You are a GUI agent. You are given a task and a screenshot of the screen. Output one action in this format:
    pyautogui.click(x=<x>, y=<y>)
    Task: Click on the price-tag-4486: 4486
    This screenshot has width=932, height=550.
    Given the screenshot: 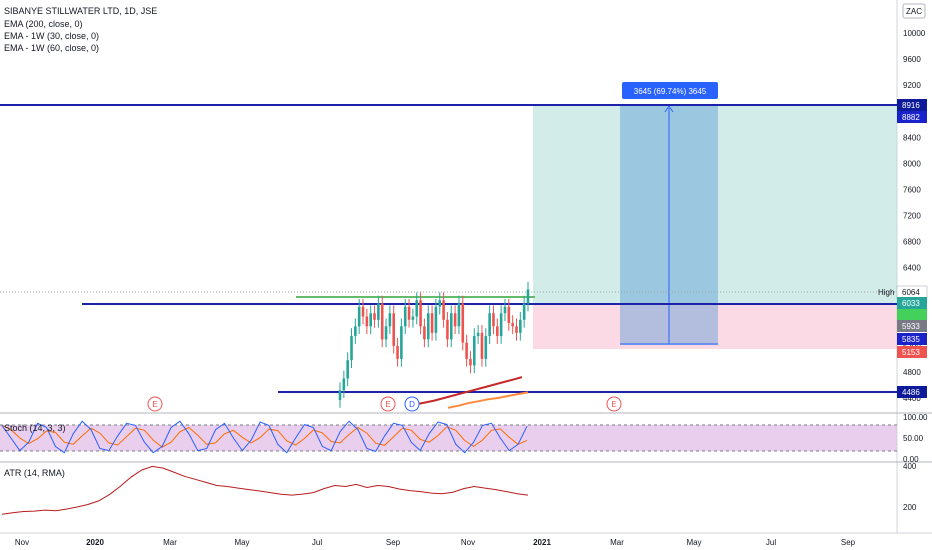 What is the action you would take?
    pyautogui.click(x=912, y=392)
    